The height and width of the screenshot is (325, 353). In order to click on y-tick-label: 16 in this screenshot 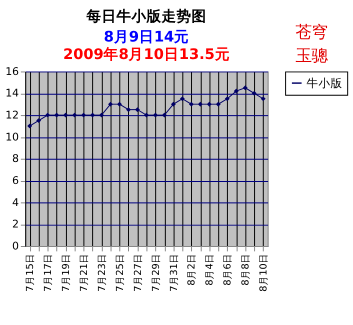, I will do `click(12, 71)`.